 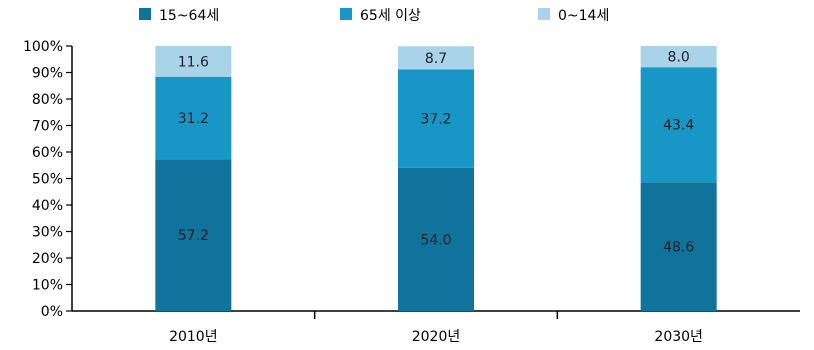 I want to click on bar-value-label: 54.0, so click(x=435, y=240).